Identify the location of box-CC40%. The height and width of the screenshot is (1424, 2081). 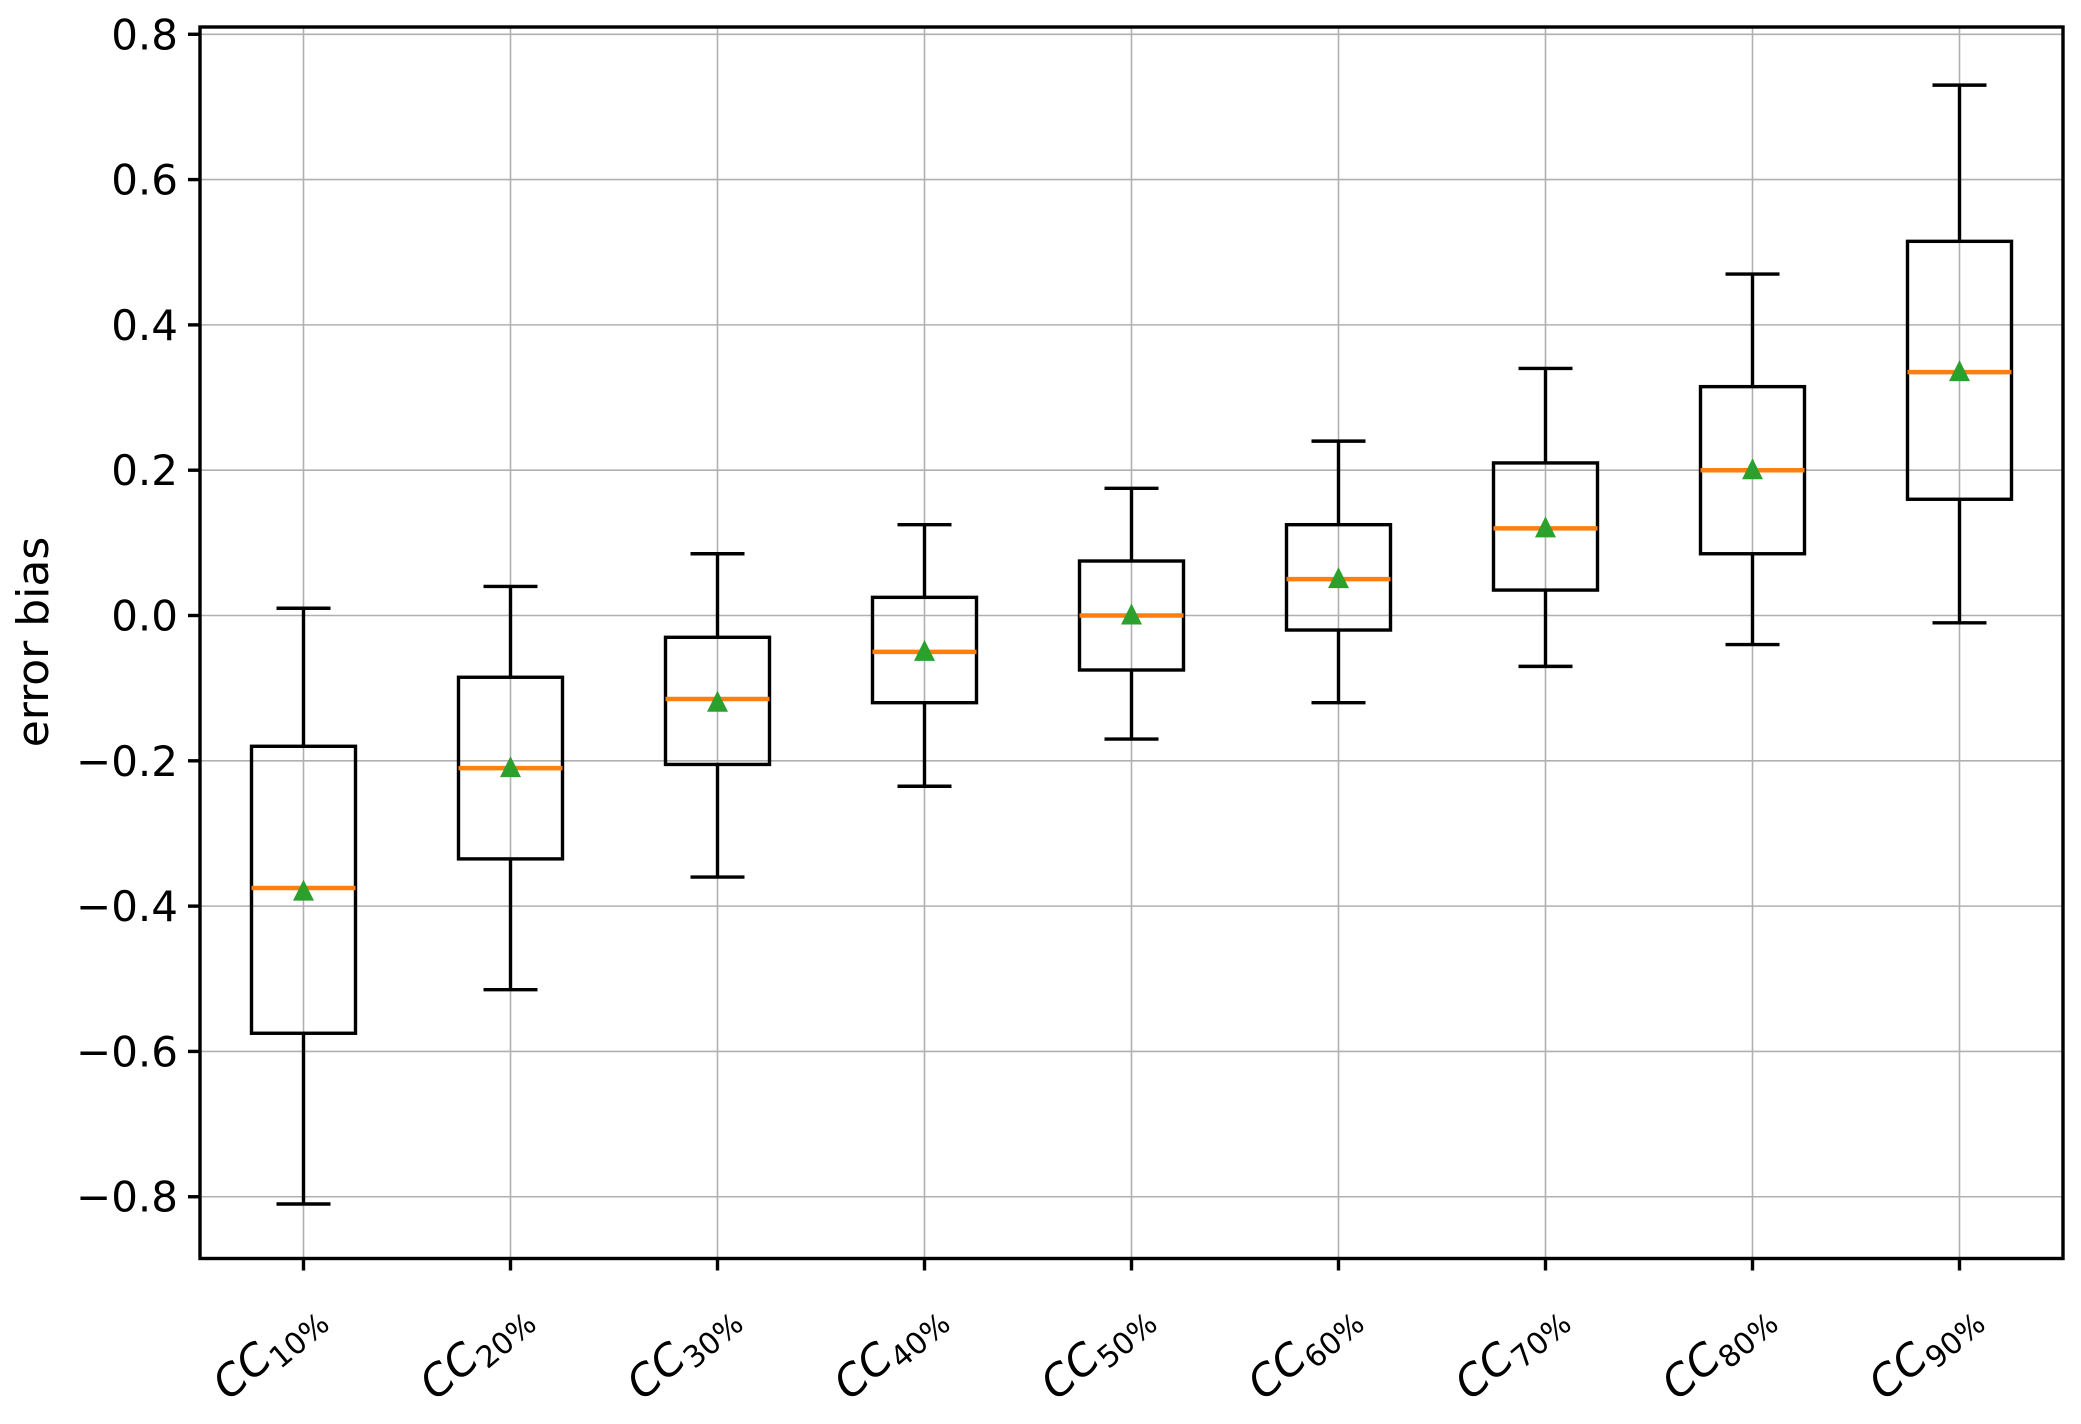
(924, 655).